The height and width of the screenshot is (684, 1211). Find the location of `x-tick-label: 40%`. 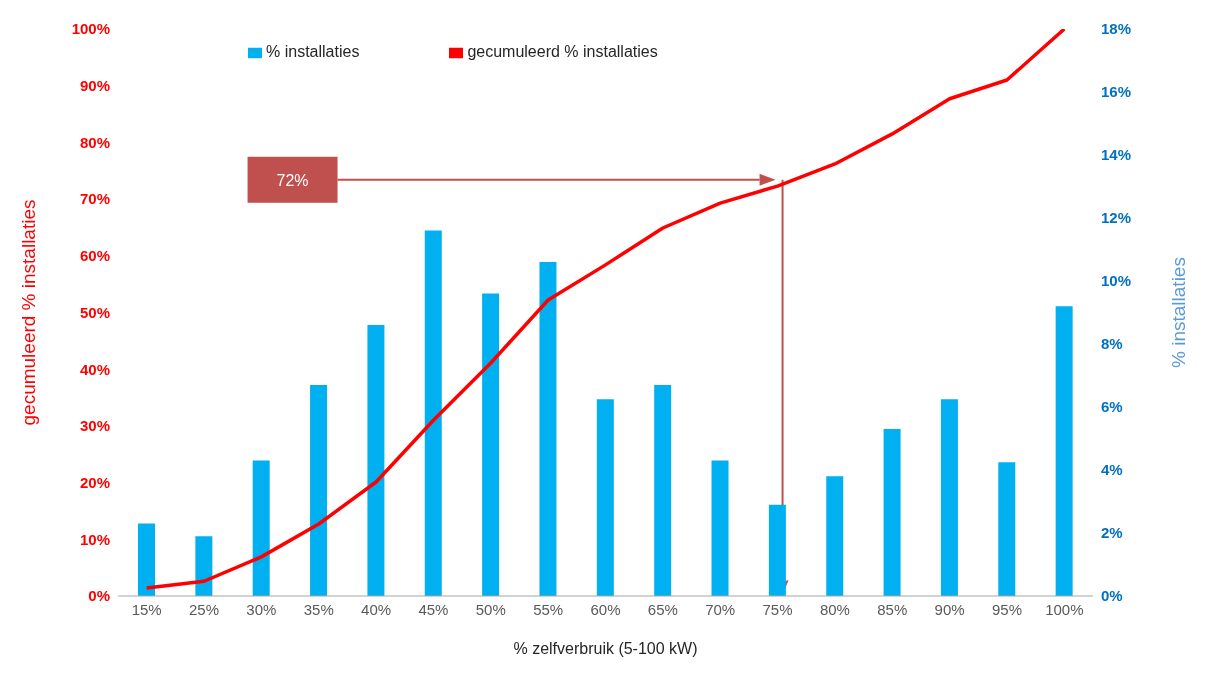

x-tick-label: 40% is located at coordinates (376, 609).